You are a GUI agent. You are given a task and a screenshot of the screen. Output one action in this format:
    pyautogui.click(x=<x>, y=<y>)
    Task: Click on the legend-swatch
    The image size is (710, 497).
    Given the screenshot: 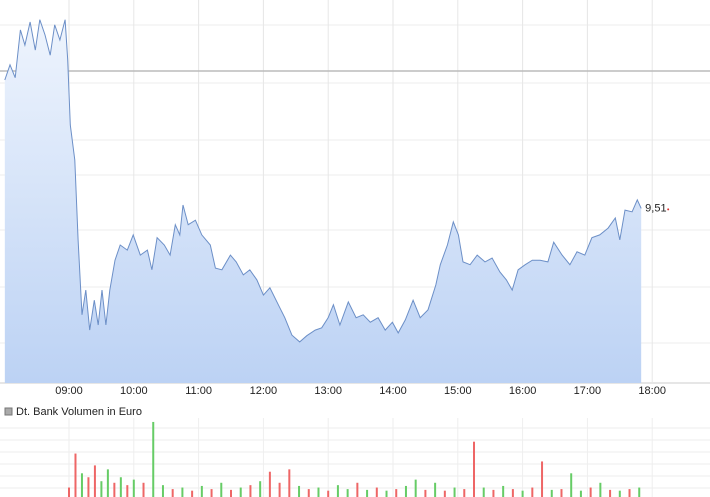 What is the action you would take?
    pyautogui.click(x=8, y=411)
    